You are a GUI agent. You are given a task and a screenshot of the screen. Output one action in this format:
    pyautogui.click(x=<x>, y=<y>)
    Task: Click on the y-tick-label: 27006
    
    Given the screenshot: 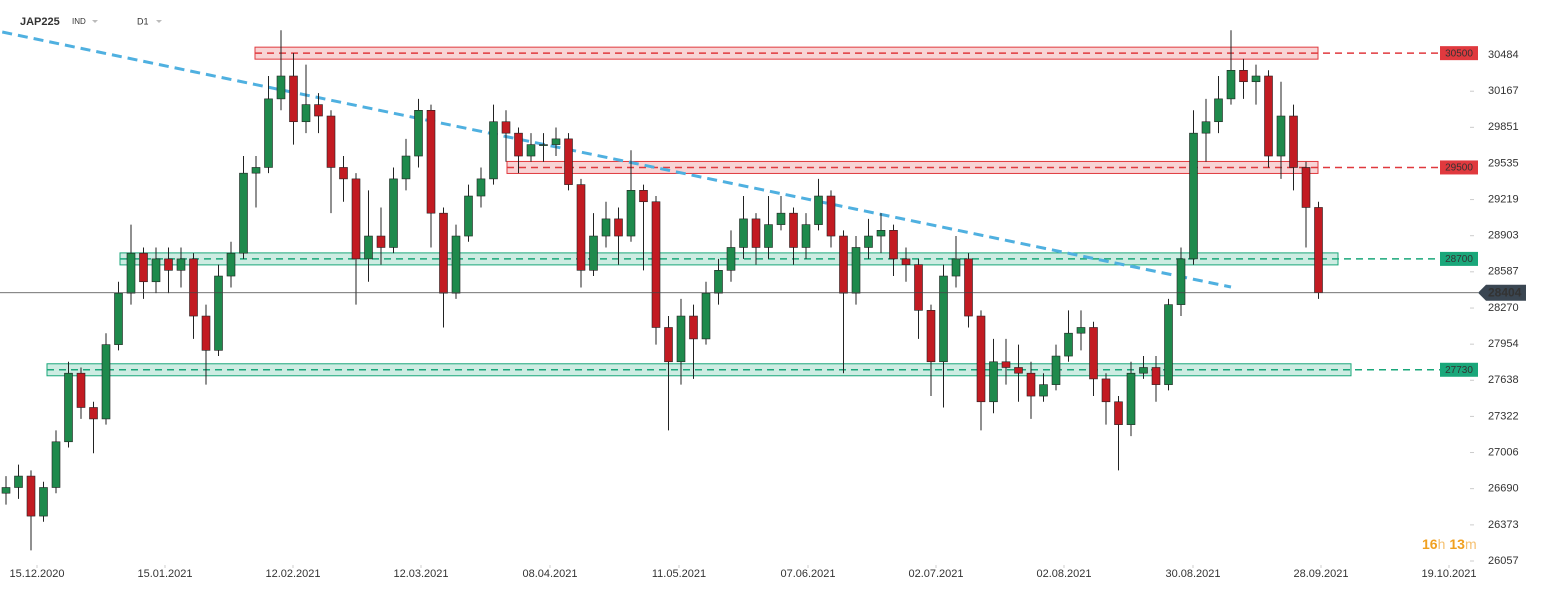 What is the action you would take?
    pyautogui.click(x=1503, y=452)
    